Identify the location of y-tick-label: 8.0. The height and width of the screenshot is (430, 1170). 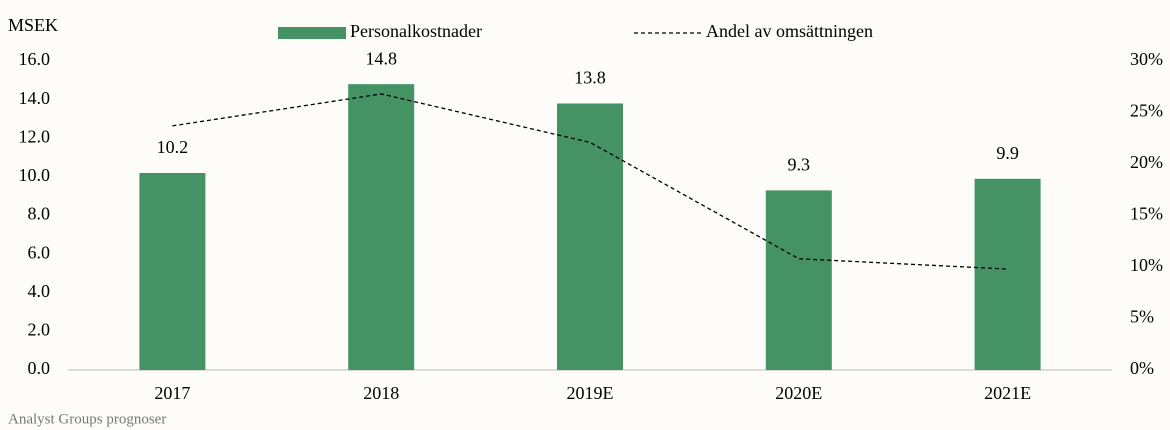
(39, 214).